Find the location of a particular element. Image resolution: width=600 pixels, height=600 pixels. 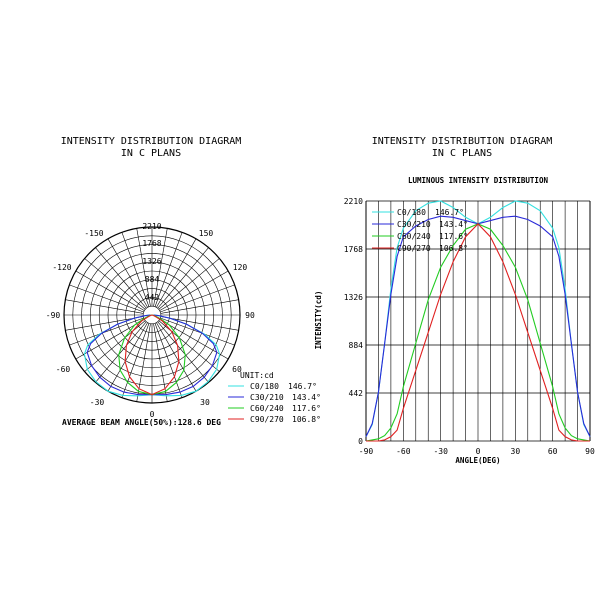

line-xtick-label: -30 is located at coordinates (440, 451).